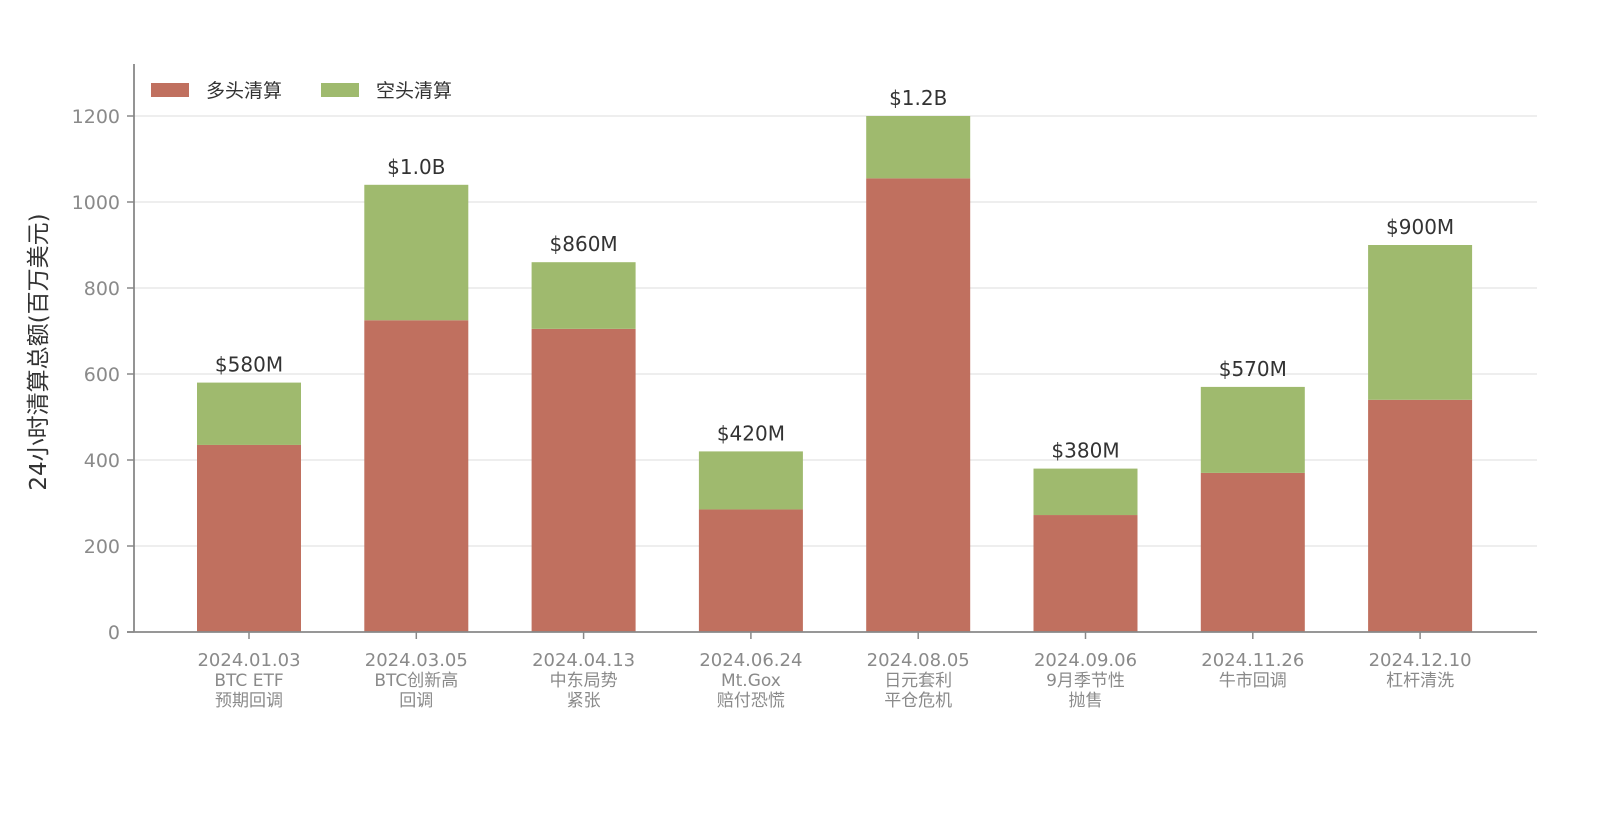 The height and width of the screenshot is (822, 1600). Describe the element at coordinates (584, 701) in the screenshot. I see `x-tick-label: 紧张` at that location.